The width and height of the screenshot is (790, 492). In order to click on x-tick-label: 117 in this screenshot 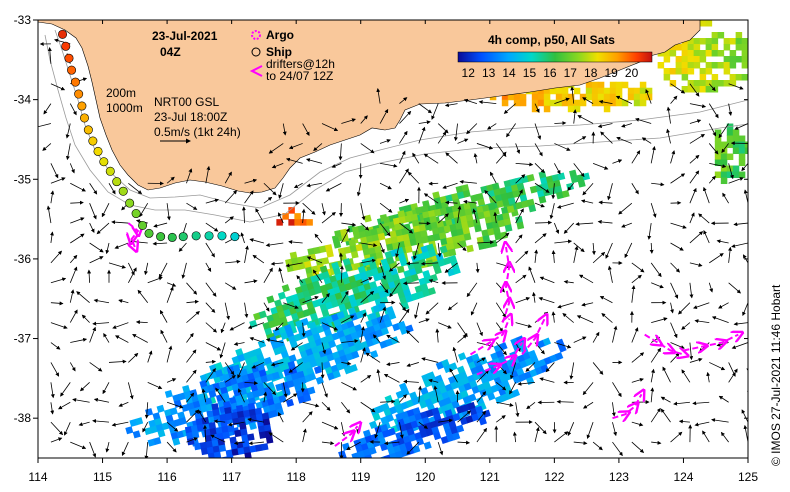, I will do `click(231, 477)`.